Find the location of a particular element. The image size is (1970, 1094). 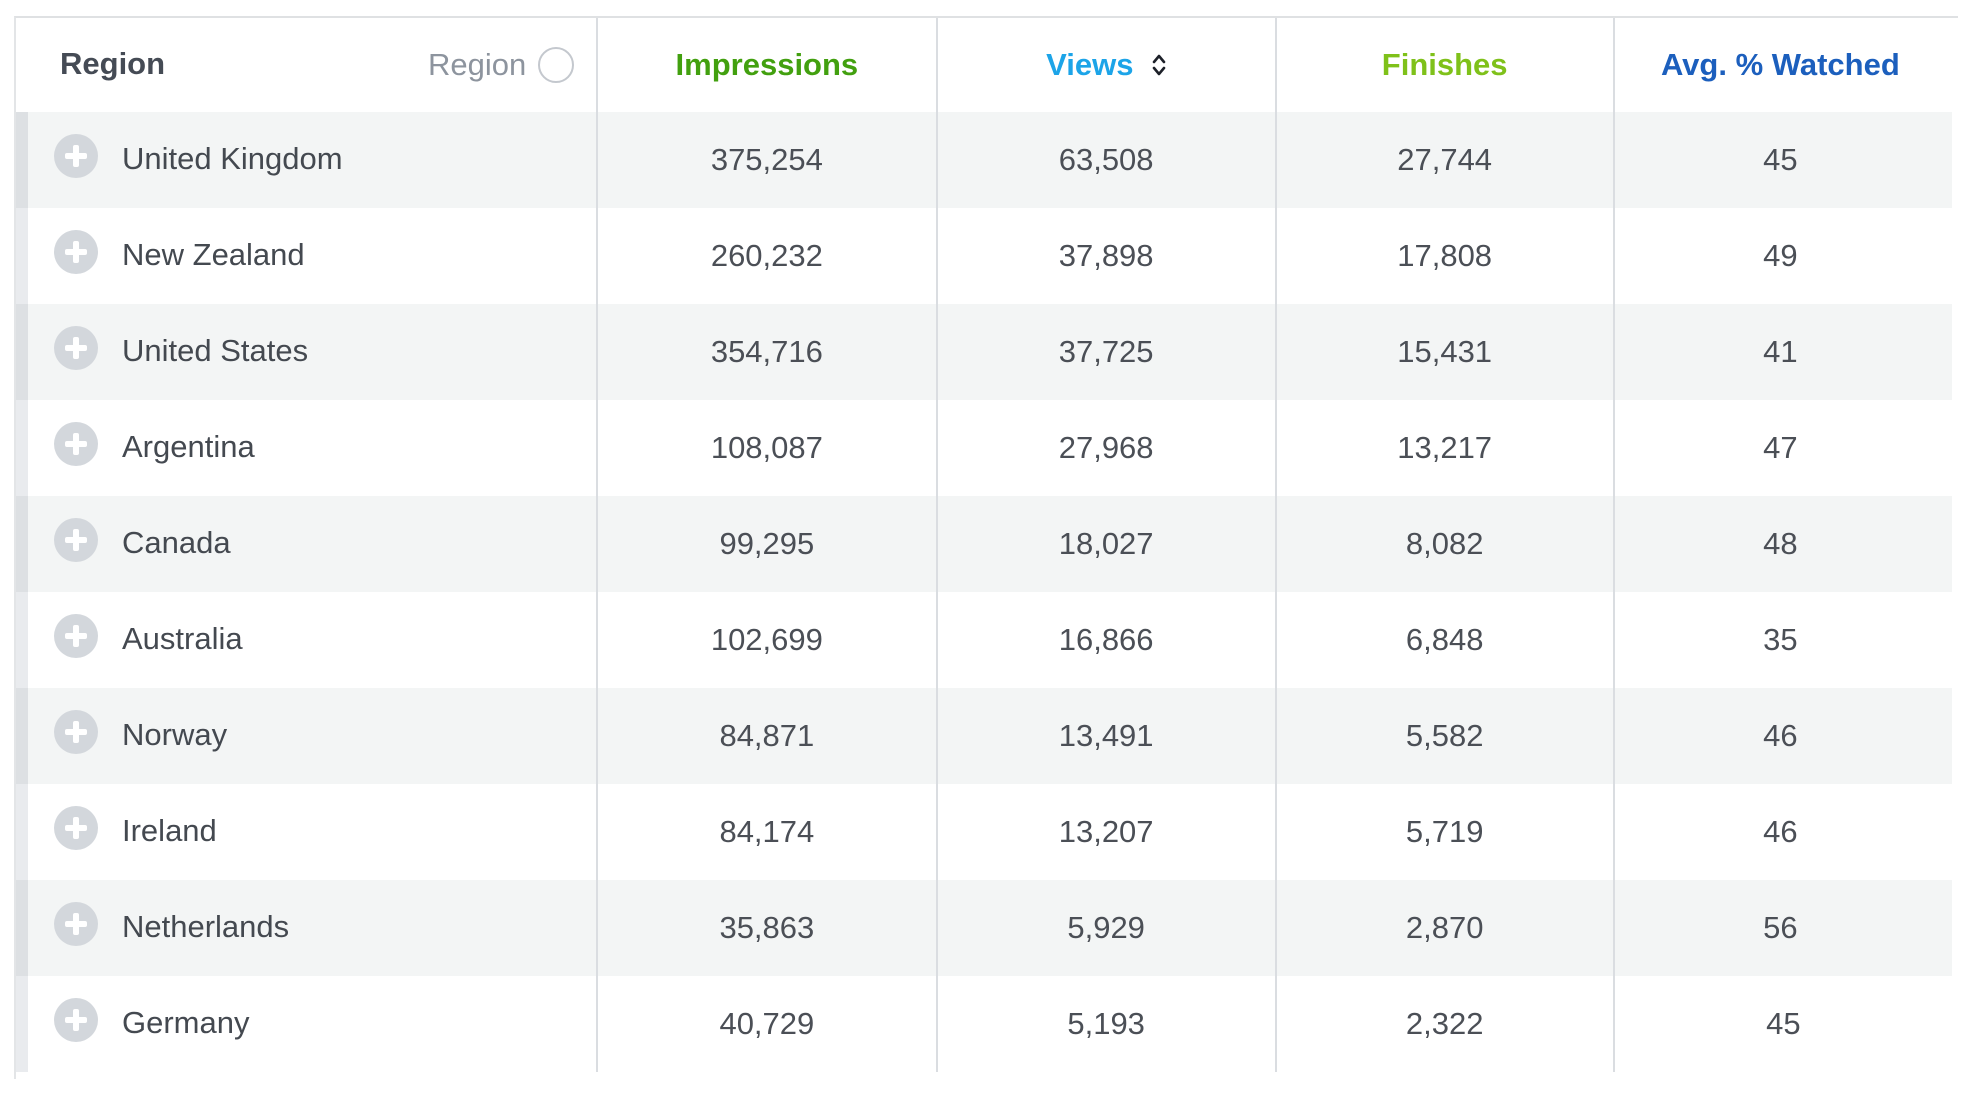

impressions-cell: 102,699 is located at coordinates (767, 640).